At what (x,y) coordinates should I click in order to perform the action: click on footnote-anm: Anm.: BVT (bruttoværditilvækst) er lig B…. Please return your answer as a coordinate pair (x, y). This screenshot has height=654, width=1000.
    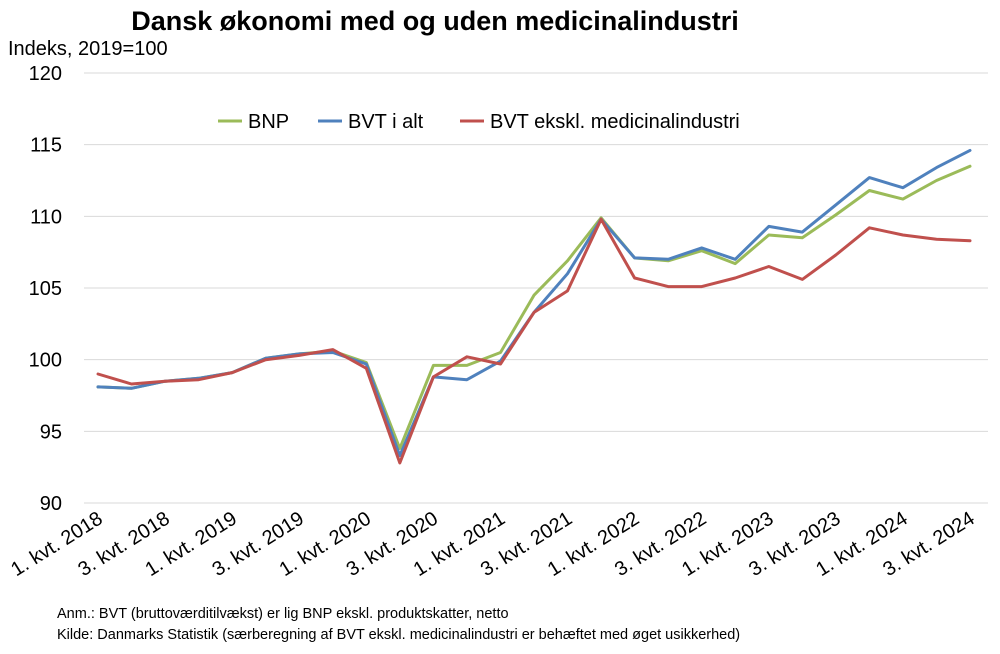
    Looking at the image, I should click on (283, 614).